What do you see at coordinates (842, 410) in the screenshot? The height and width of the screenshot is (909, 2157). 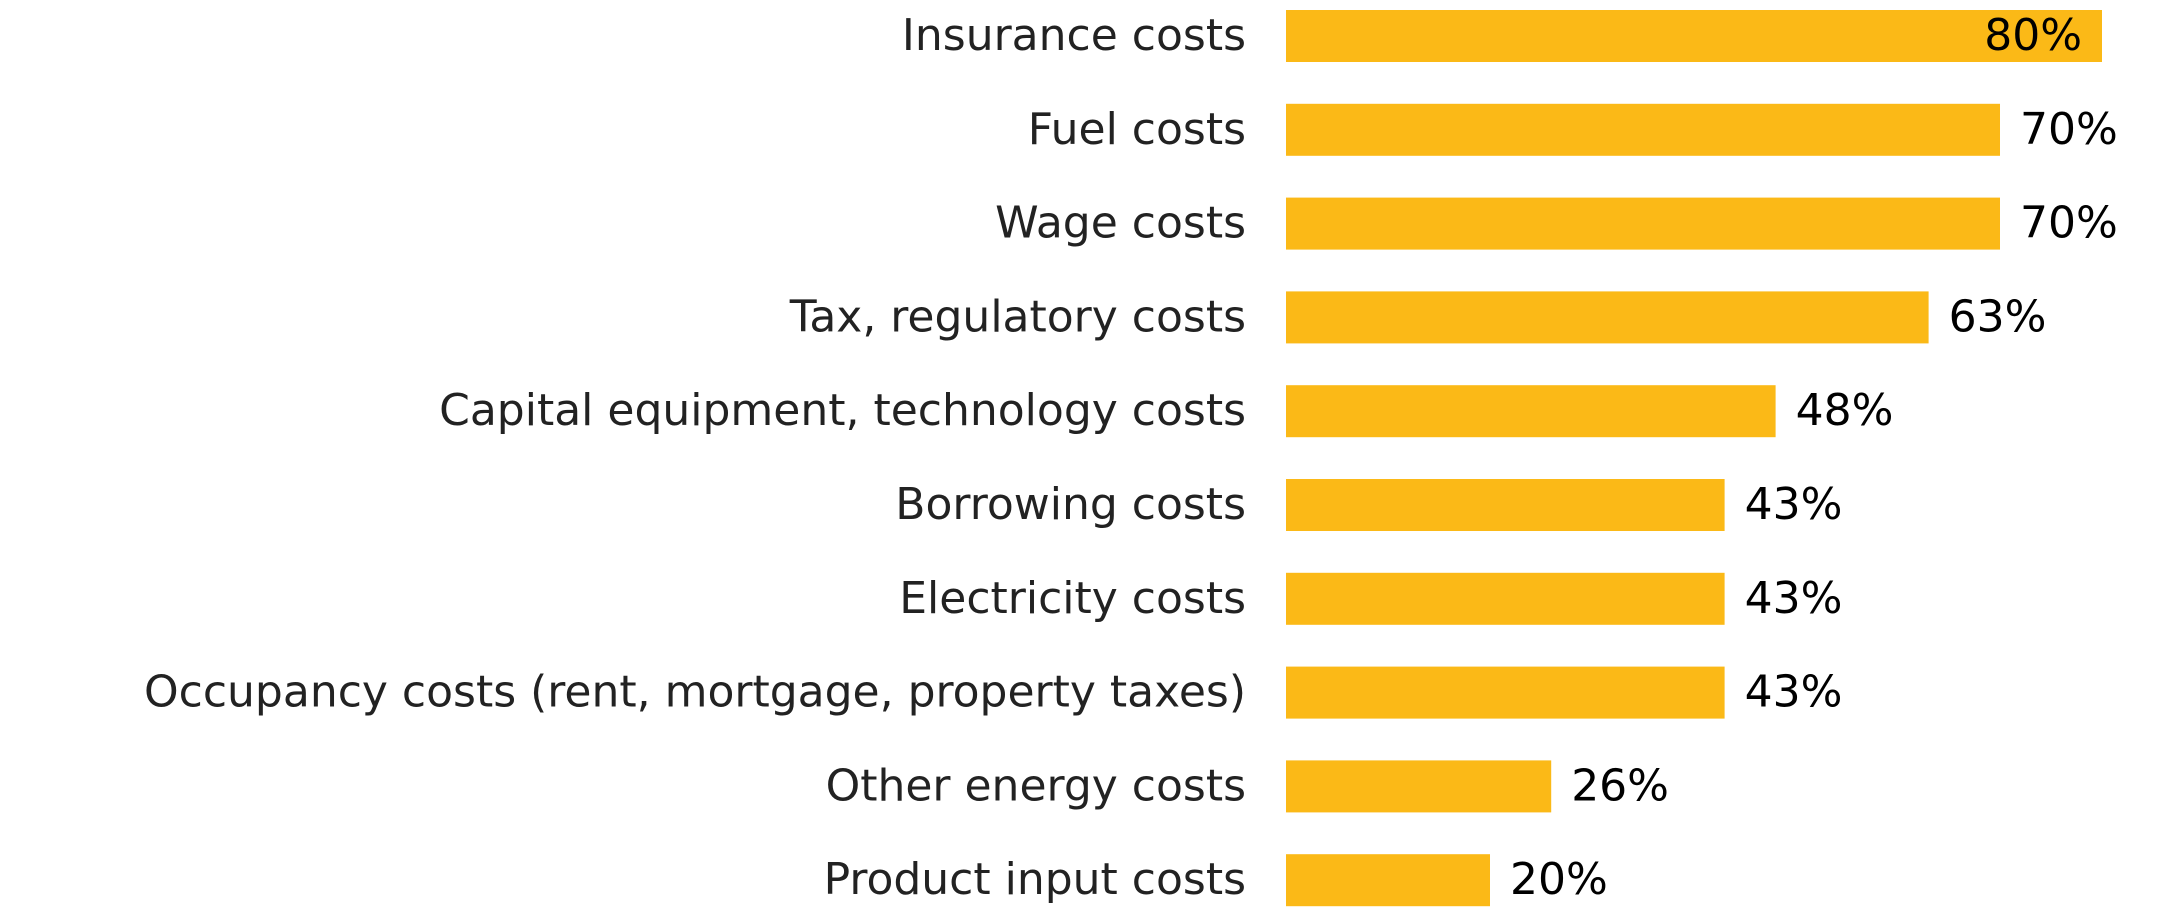 I see `category-label: Capital equipment, technology costs` at bounding box center [842, 410].